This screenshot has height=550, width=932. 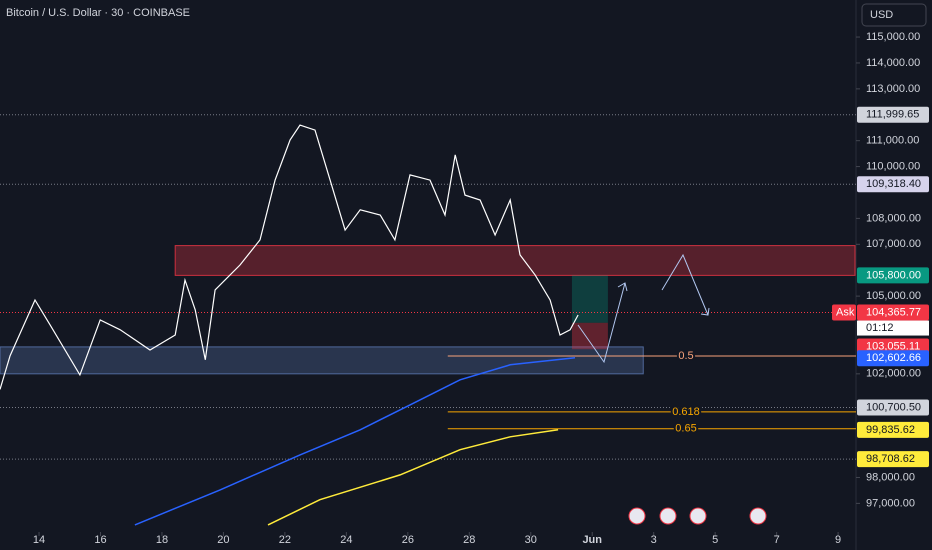 I want to click on price-label: 103,055.11, so click(x=893, y=346).